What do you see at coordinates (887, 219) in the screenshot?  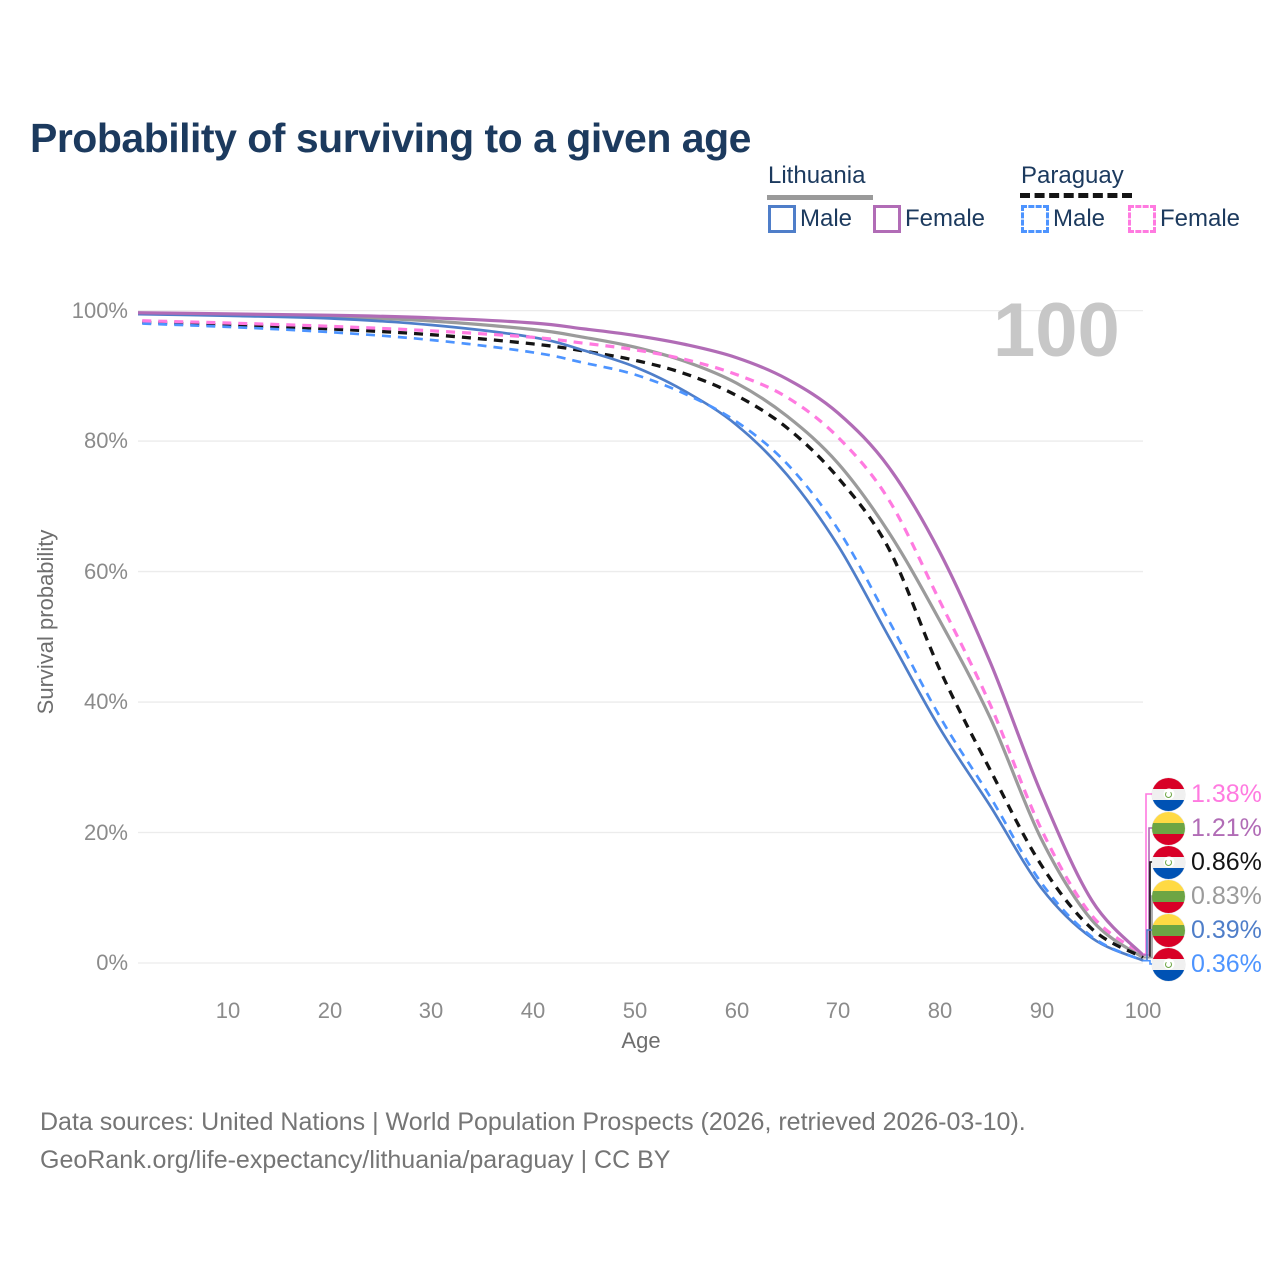 I see `lithuania-female-swatch-icon` at bounding box center [887, 219].